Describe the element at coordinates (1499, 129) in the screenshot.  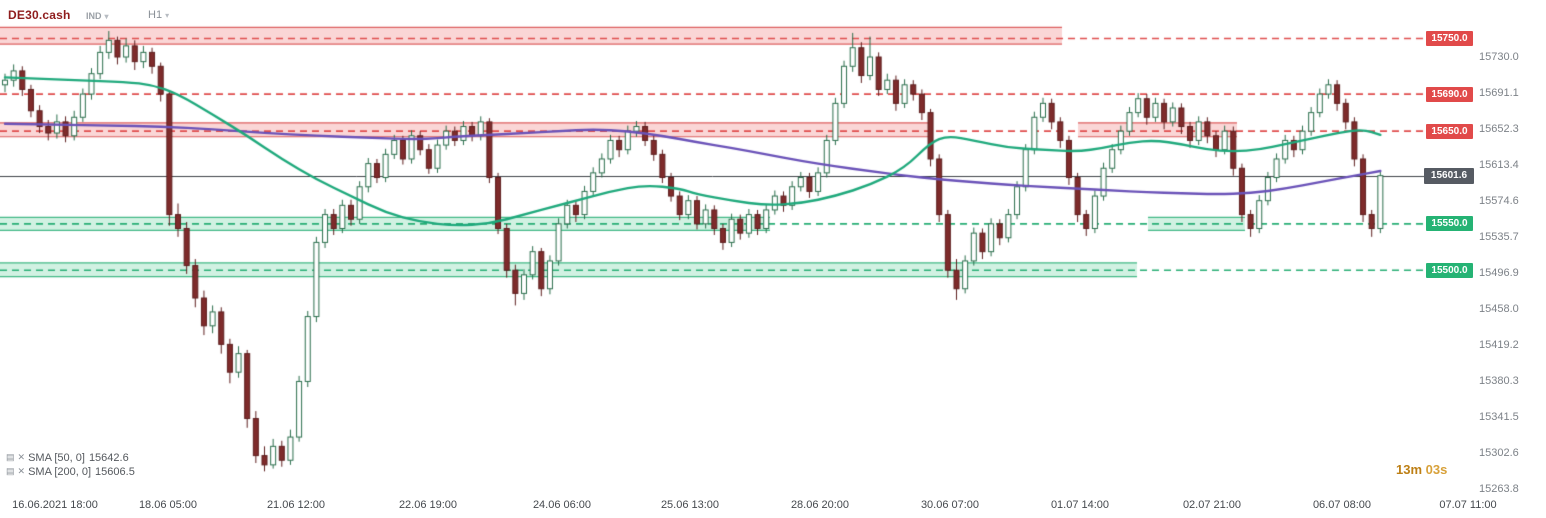
I see `price-axis-label: 15652.3` at that location.